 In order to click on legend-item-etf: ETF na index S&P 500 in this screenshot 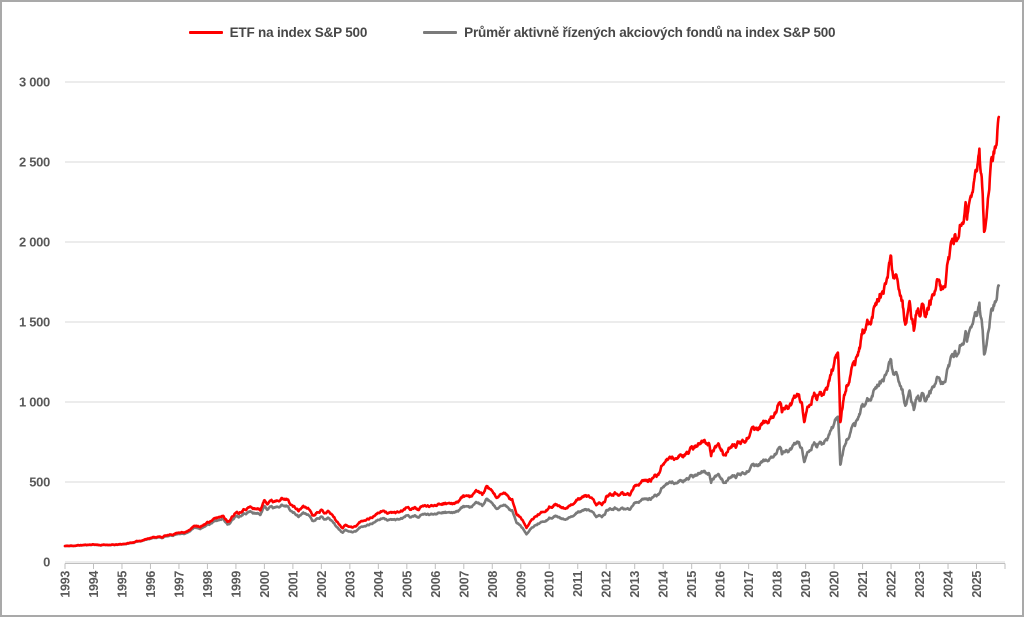, I will do `click(278, 32)`.